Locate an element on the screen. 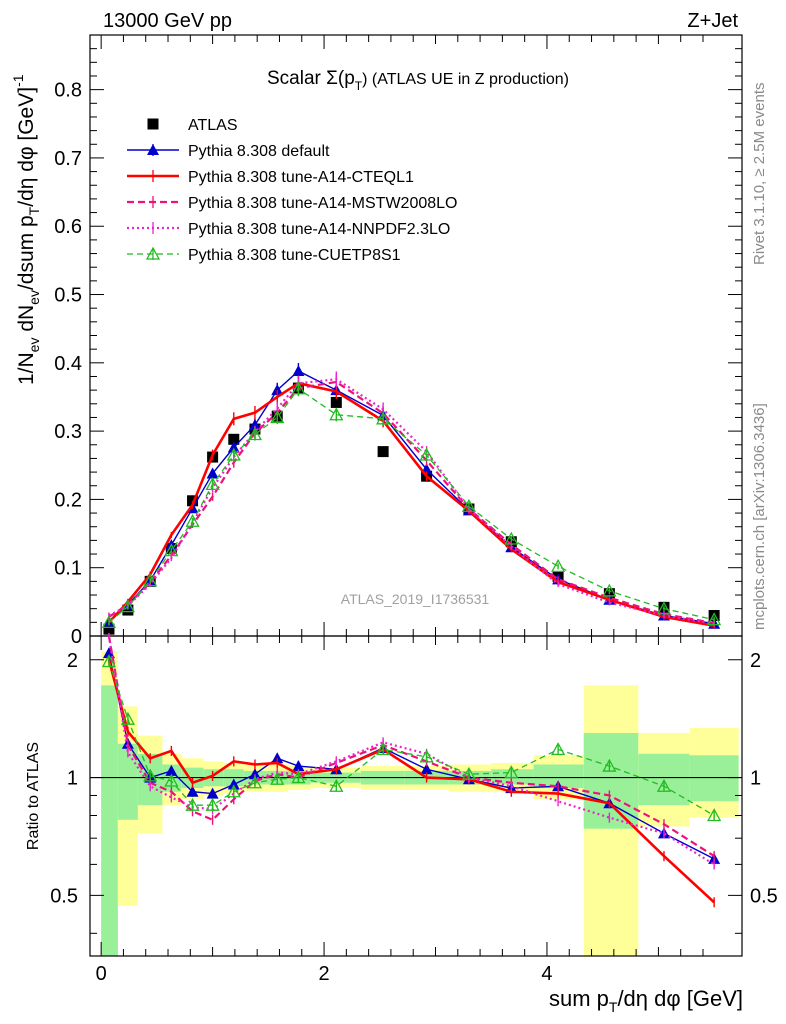  y-tick-label: 0.4 is located at coordinates (68, 364).